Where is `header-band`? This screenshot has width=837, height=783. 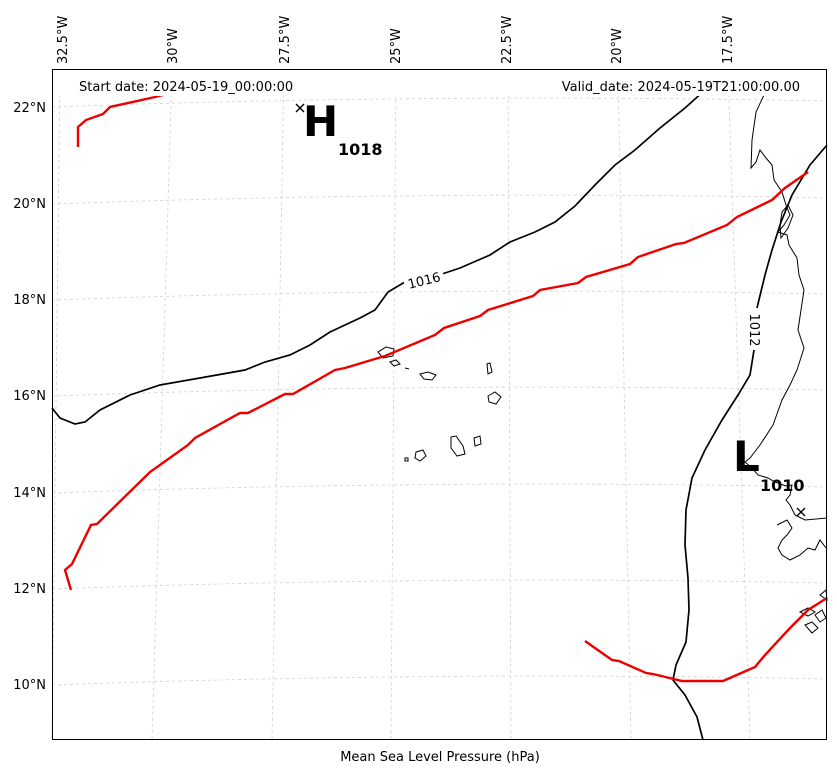 header-band is located at coordinates (439, 83).